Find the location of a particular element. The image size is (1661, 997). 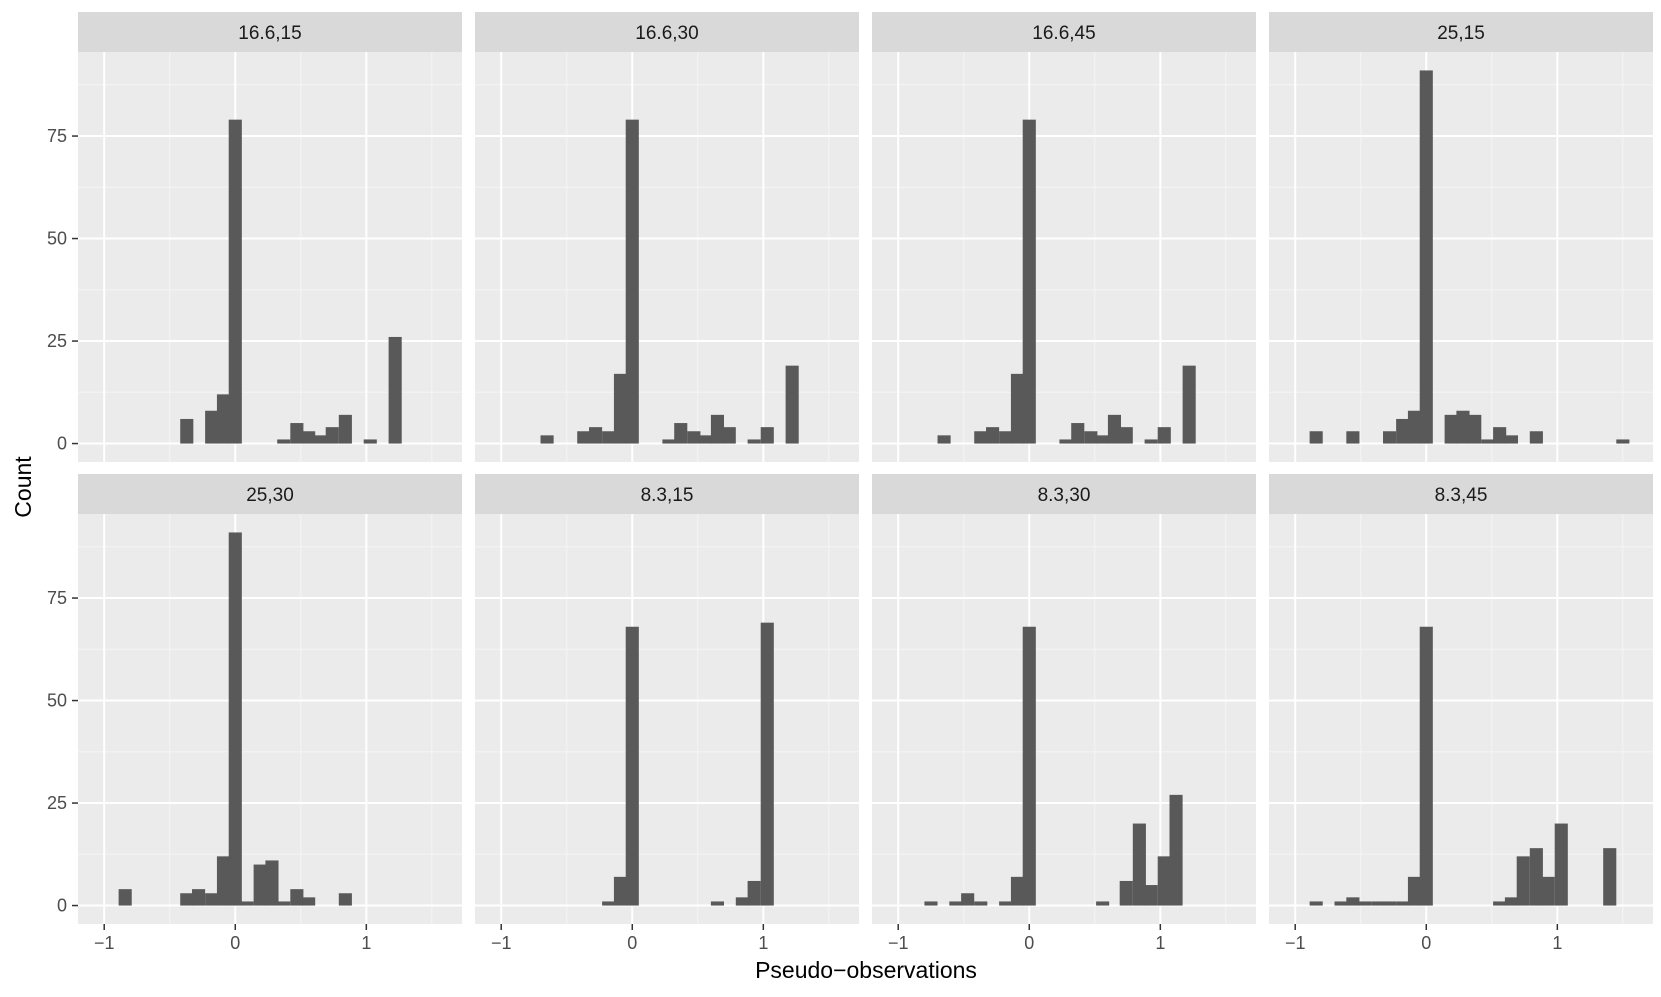

x-axis: −1 0 1 −1 0 1 −1 0 1 −1 0 1 is located at coordinates (828, 938).